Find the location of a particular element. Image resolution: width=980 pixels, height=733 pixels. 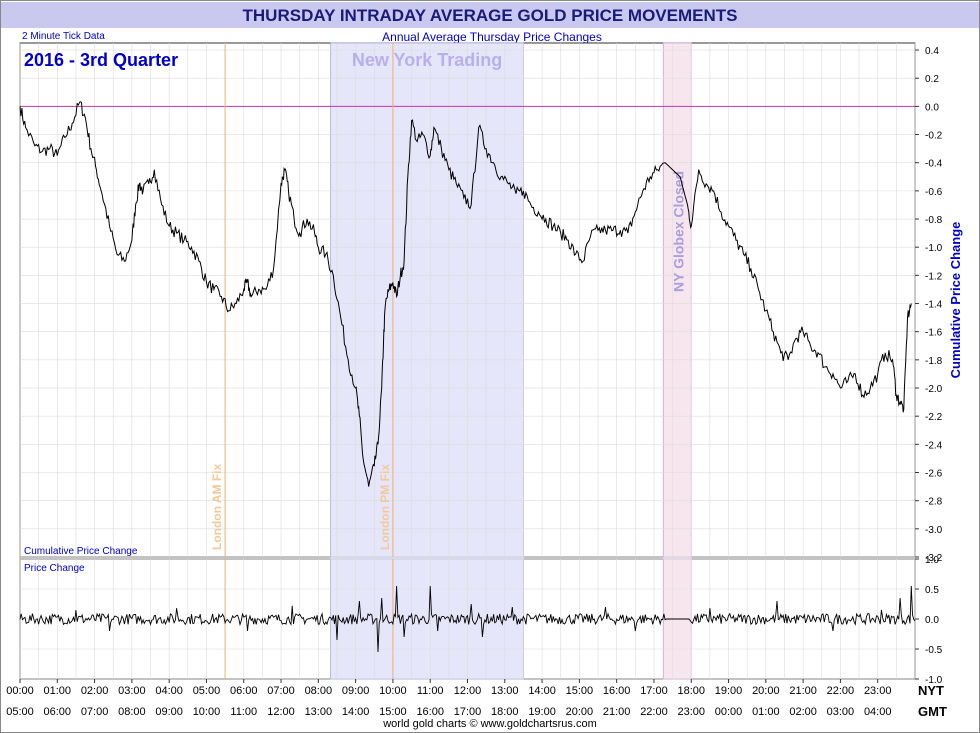

y-tick-label: 0.4 is located at coordinates (932, 51).